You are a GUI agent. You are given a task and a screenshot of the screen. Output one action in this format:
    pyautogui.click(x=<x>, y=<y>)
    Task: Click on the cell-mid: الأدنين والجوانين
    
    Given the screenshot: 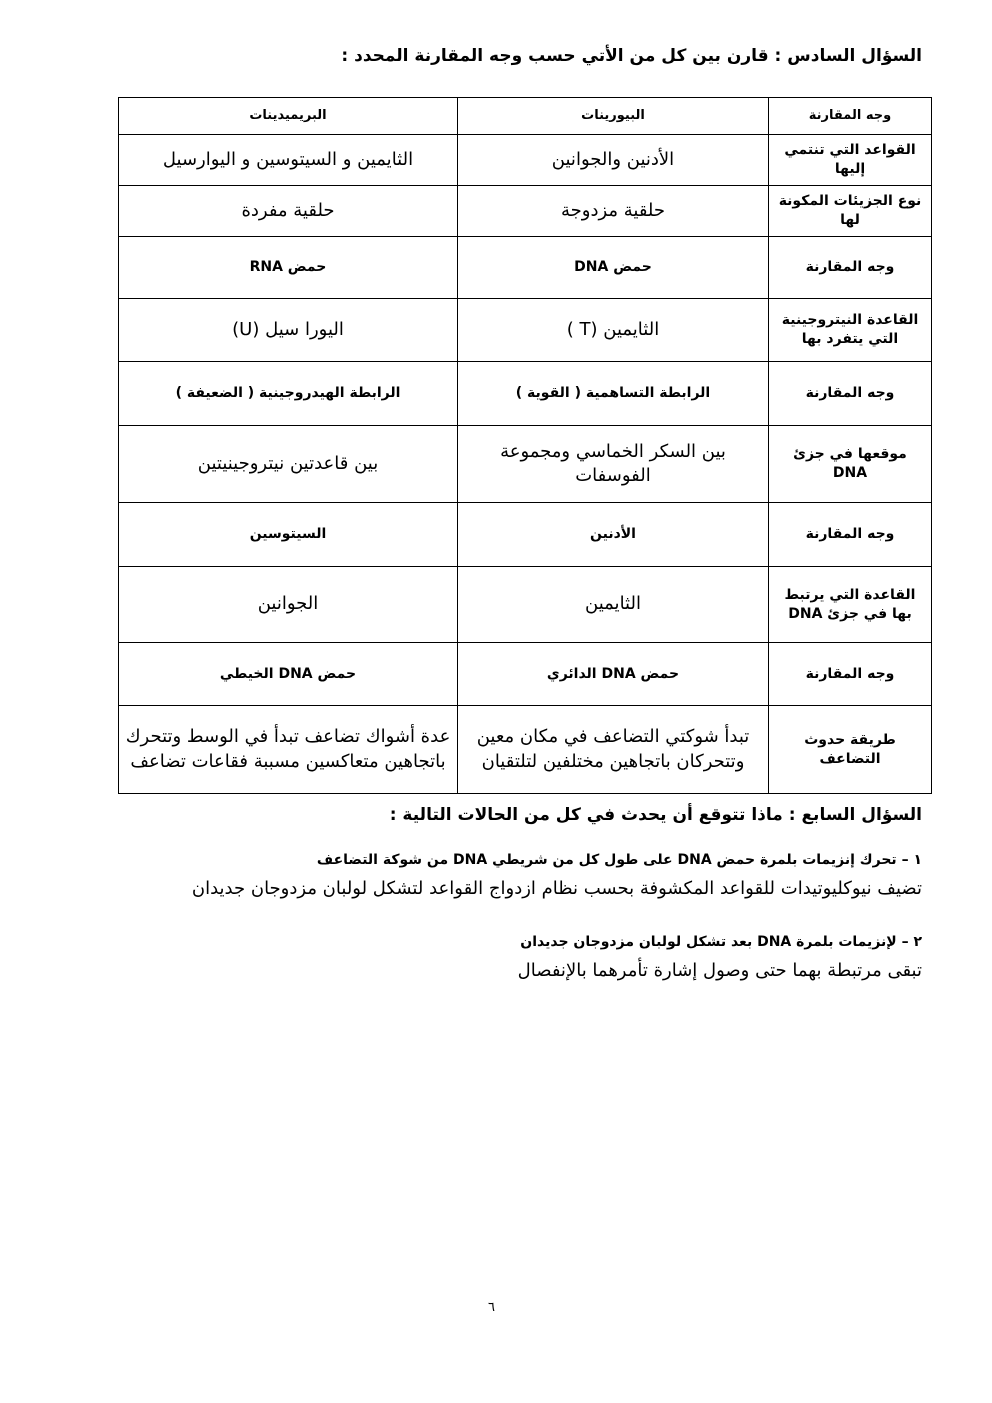 What is the action you would take?
    pyautogui.click(x=613, y=160)
    